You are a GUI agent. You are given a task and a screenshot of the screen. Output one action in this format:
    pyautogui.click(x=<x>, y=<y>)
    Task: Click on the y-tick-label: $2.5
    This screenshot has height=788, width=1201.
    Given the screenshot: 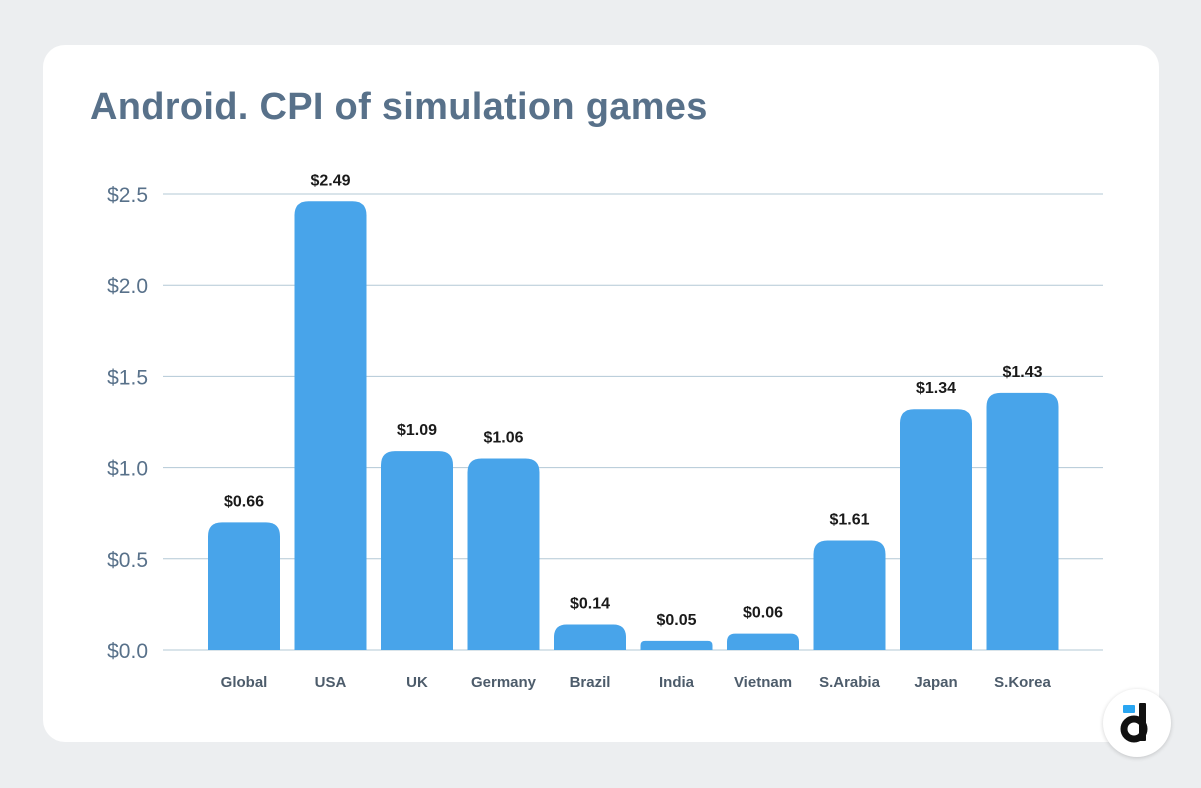 What is the action you would take?
    pyautogui.click(x=127, y=195)
    